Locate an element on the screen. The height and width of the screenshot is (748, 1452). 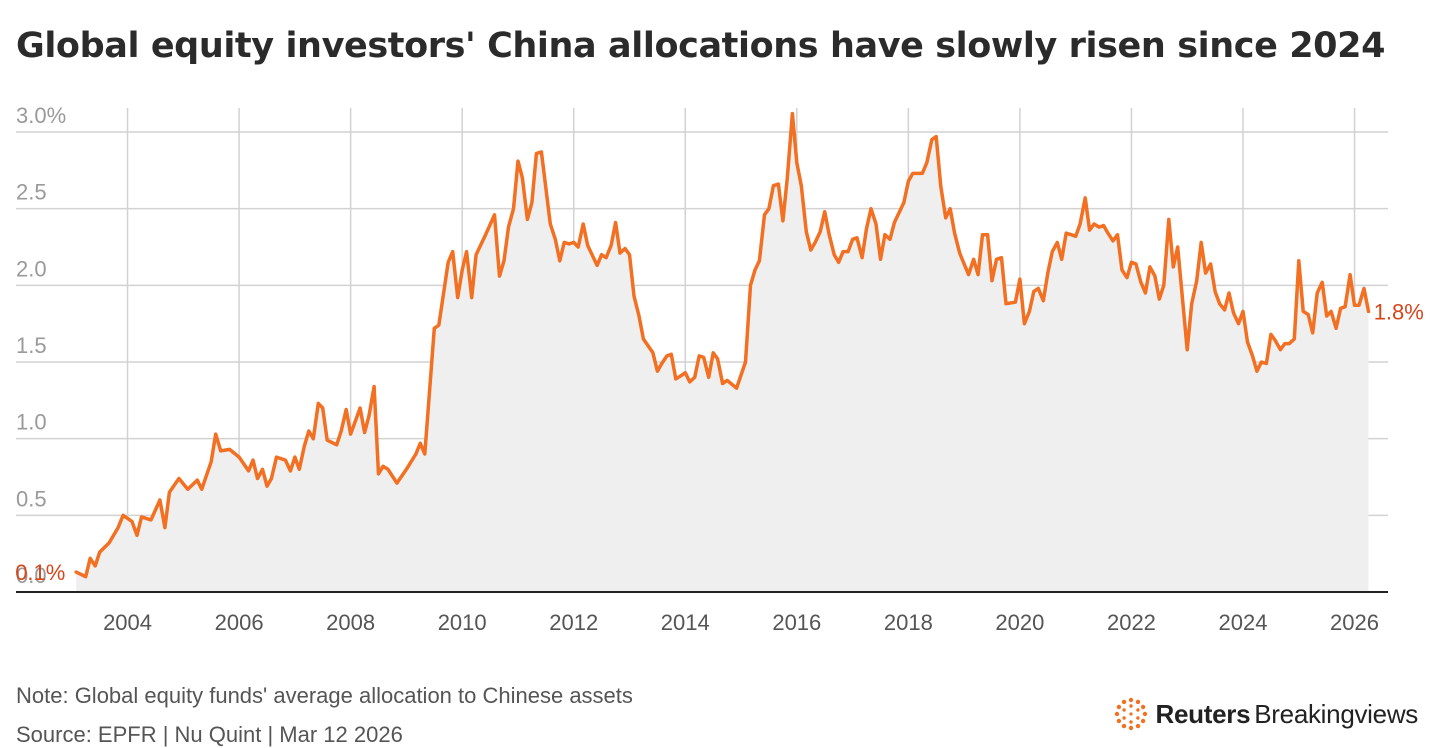
x-tick-label: 2008 is located at coordinates (350, 622).